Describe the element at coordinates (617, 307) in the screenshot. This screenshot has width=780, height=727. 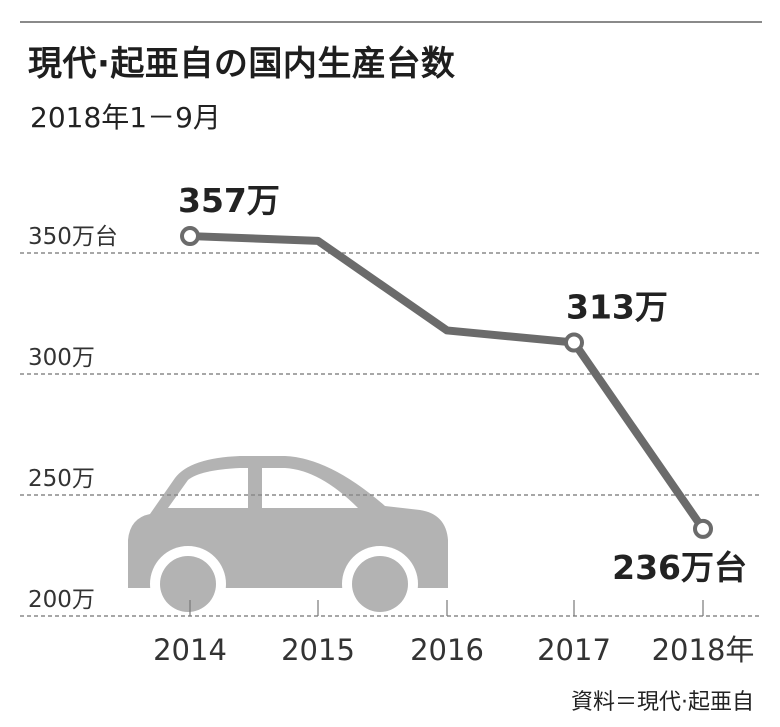
I see `data-label: 313万` at that location.